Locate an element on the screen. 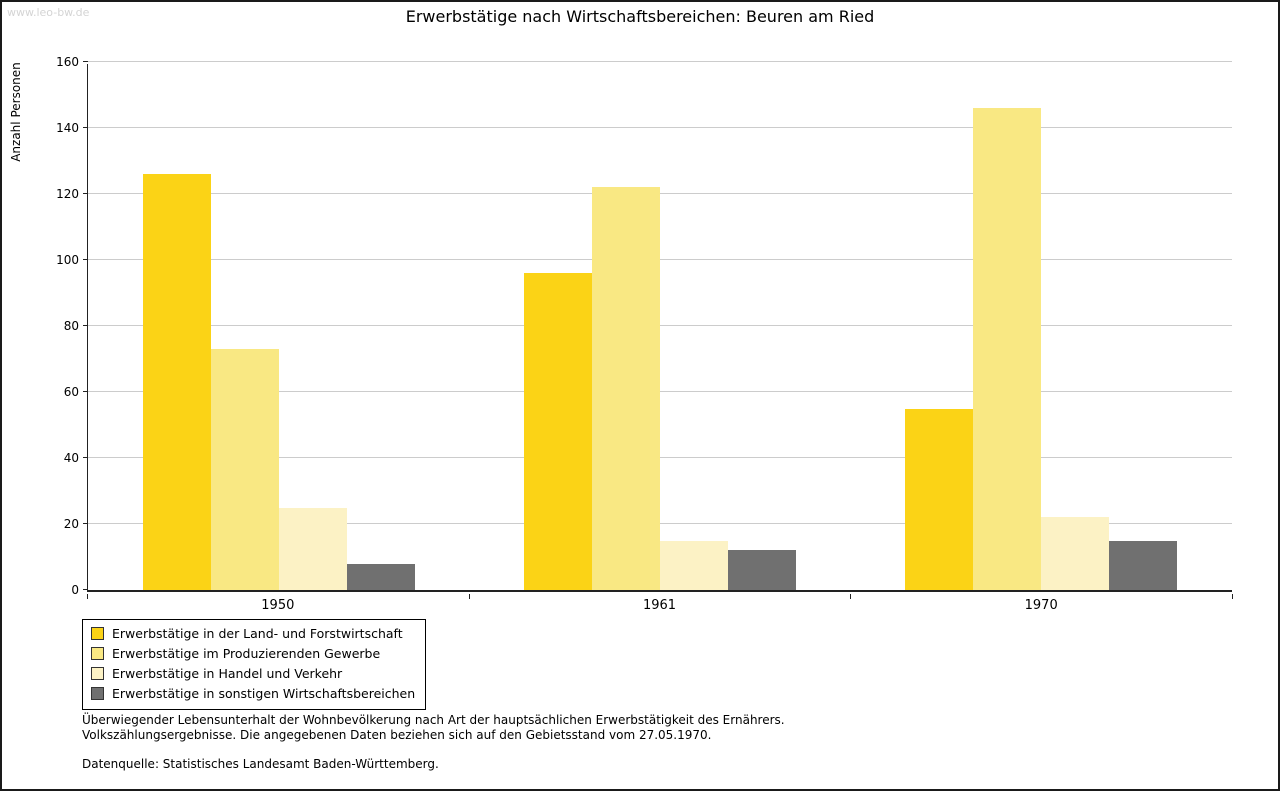 The width and height of the screenshot is (1280, 791). x-tick-label: 1961 is located at coordinates (659, 605).